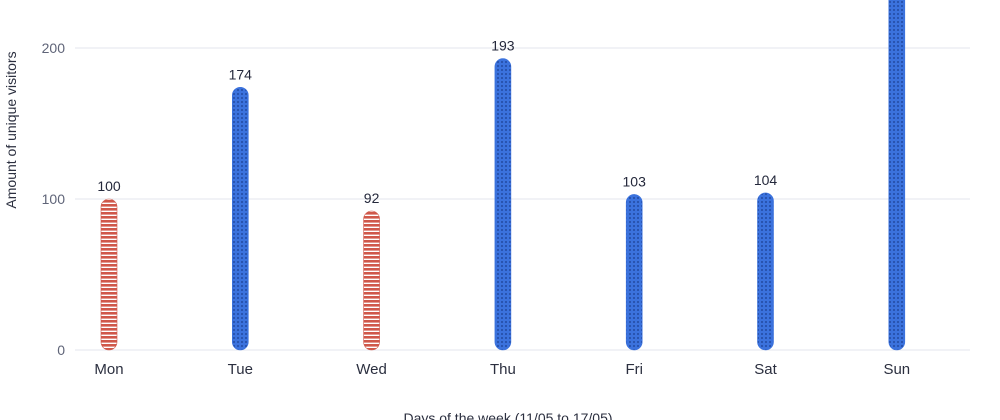  I want to click on x-axis-title: Days of the week (11/05 to 17/05), so click(507, 415).